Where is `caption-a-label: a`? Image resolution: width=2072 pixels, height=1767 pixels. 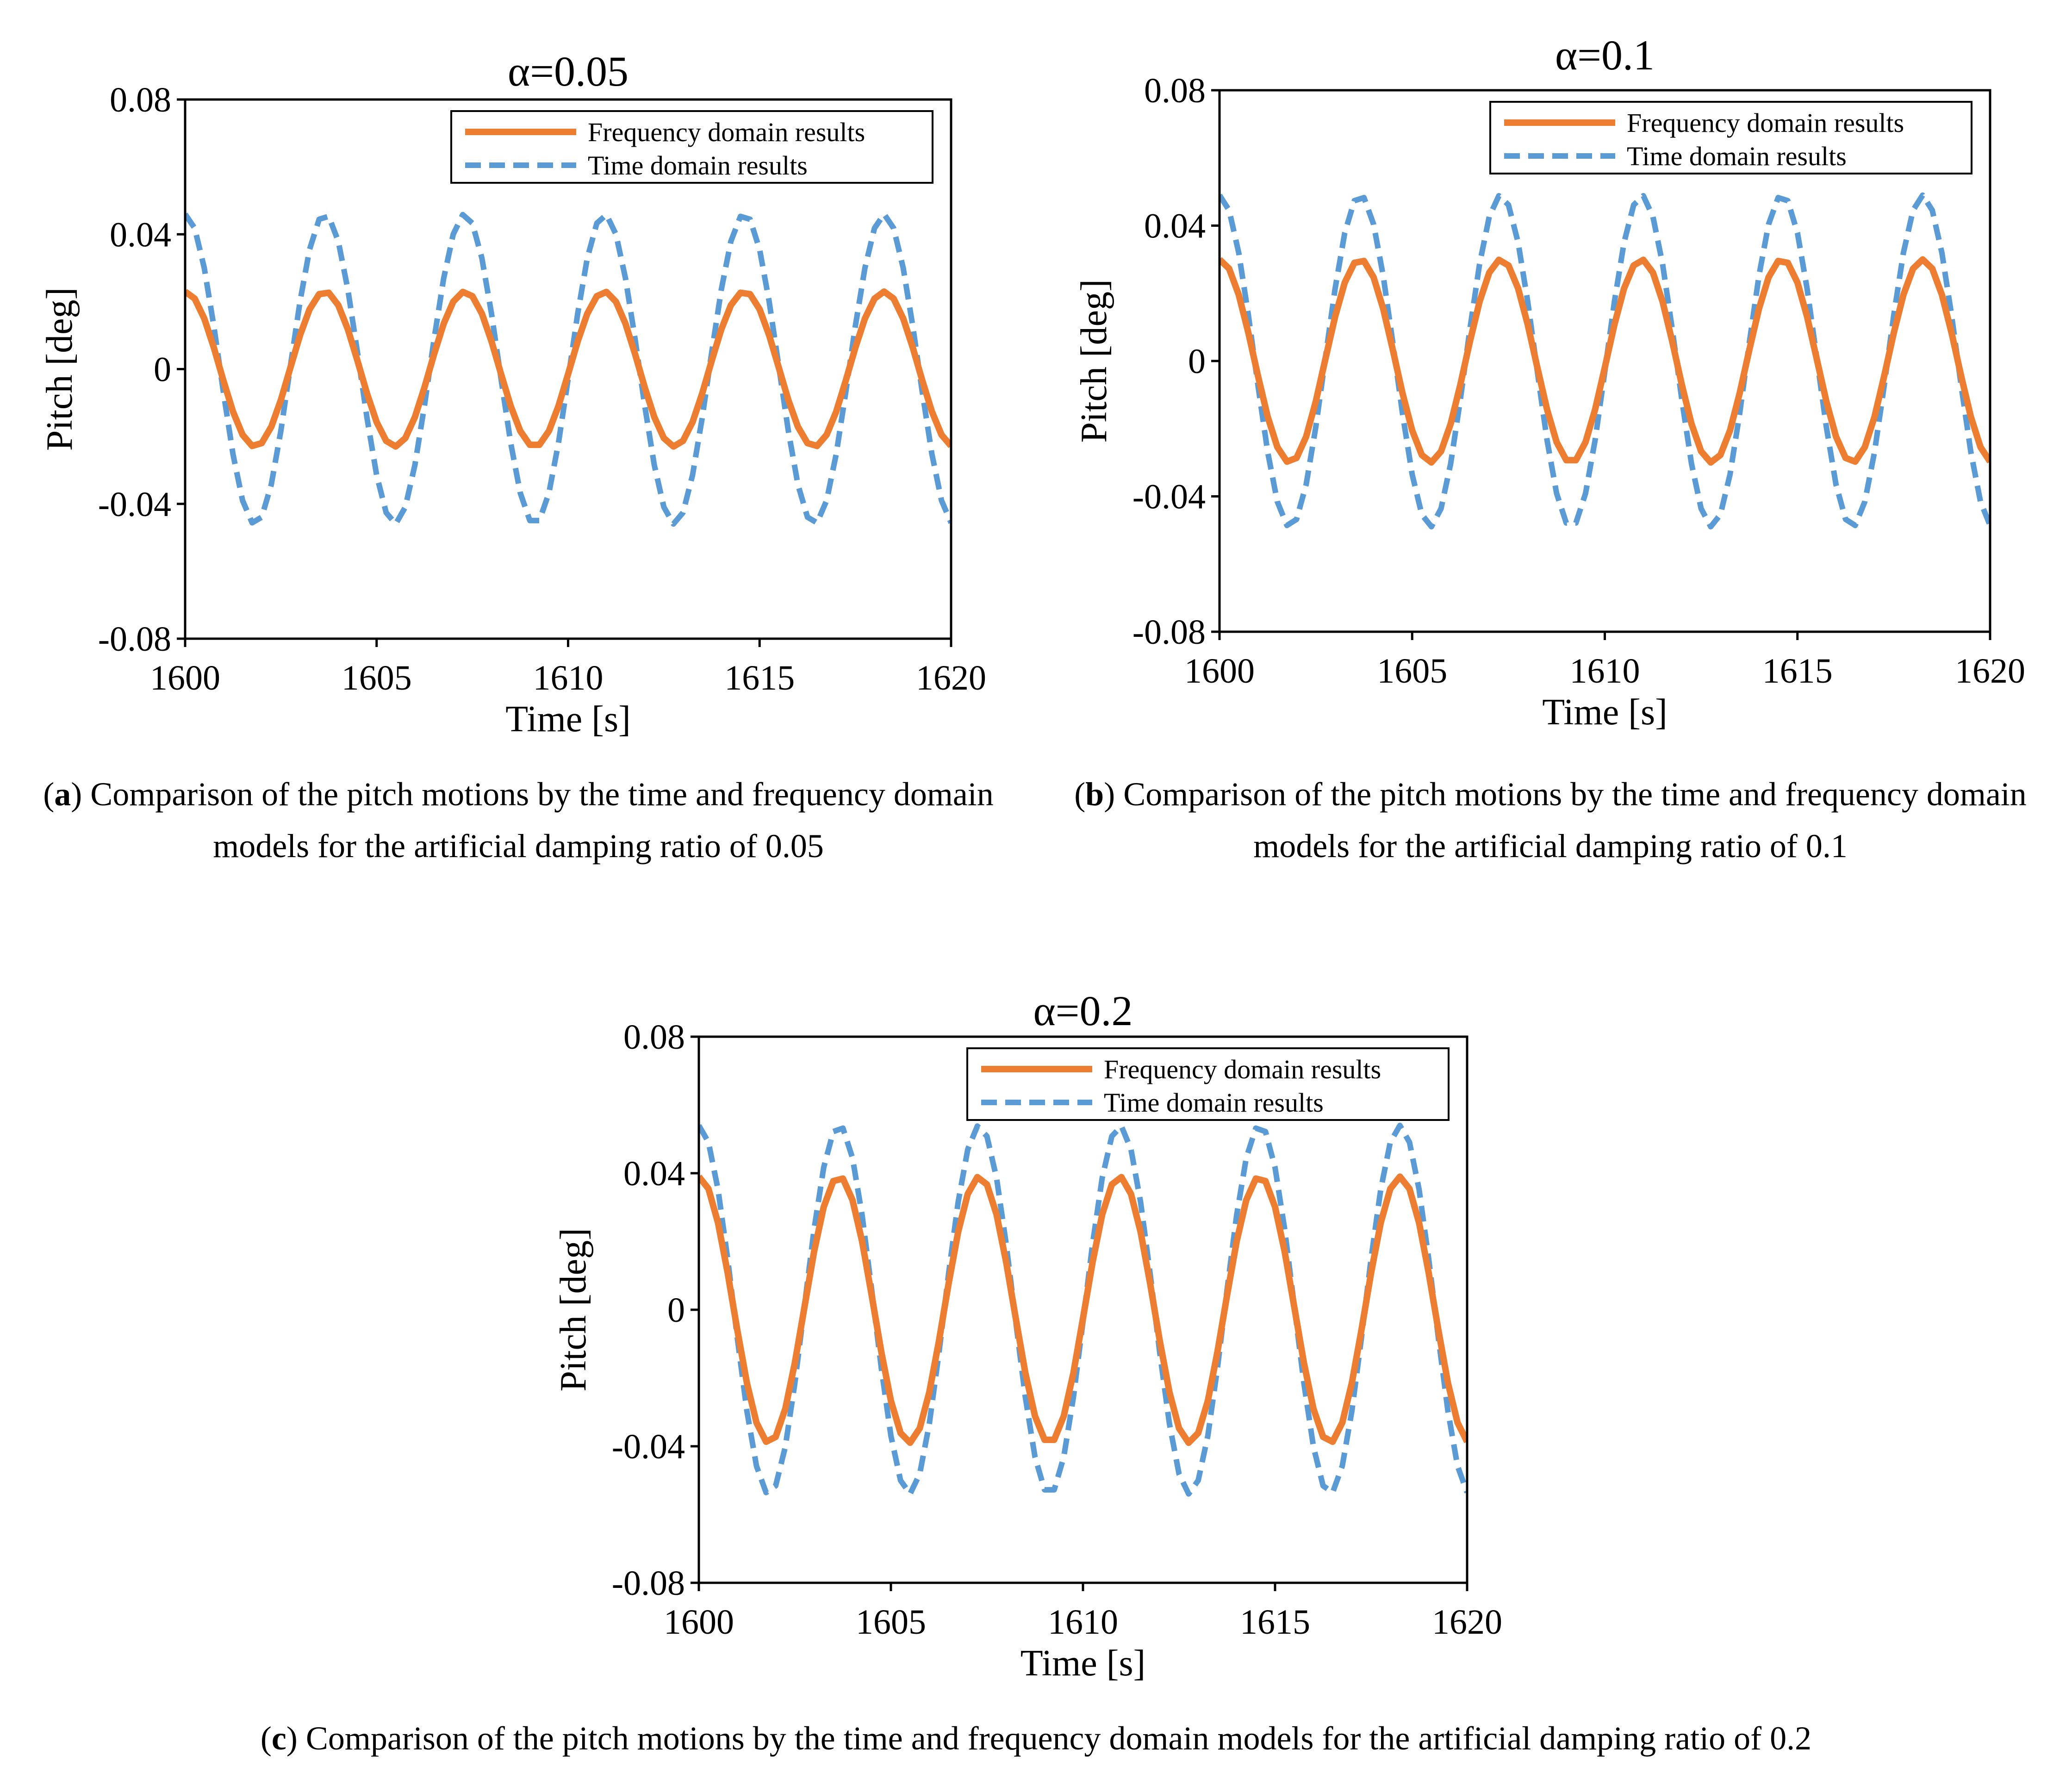
caption-a-label: a is located at coordinates (63, 795).